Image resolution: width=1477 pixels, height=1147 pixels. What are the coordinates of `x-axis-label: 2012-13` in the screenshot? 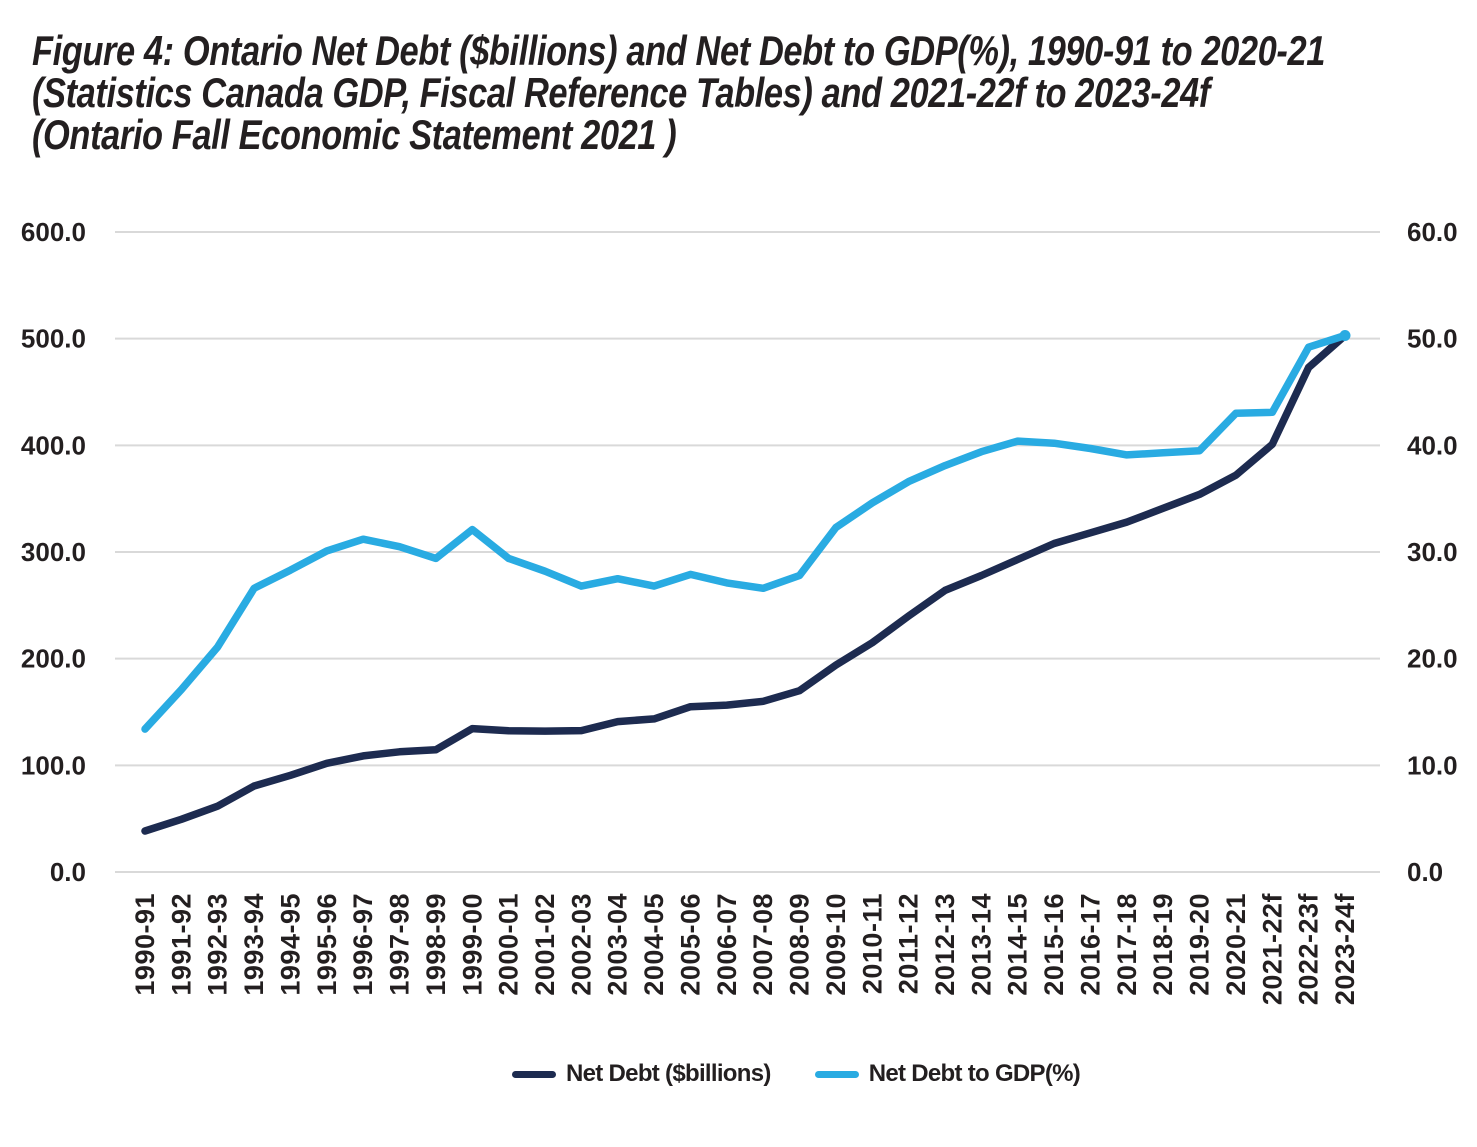 It's located at (945, 944).